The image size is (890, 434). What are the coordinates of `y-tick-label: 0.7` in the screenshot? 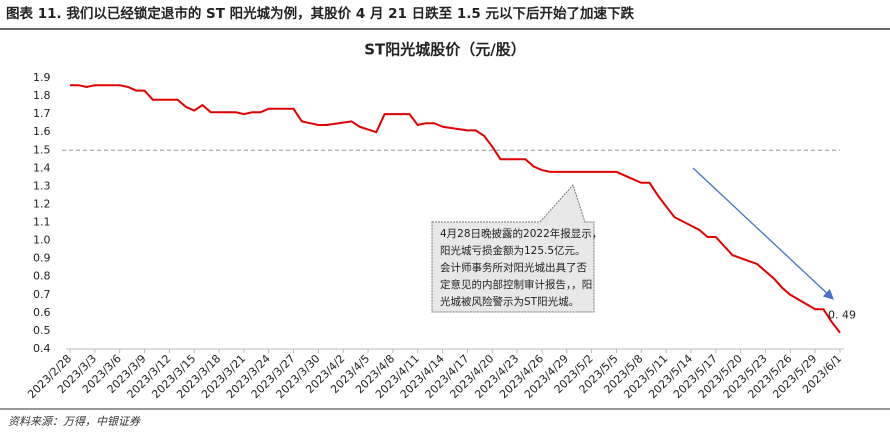 It's located at (42, 294).